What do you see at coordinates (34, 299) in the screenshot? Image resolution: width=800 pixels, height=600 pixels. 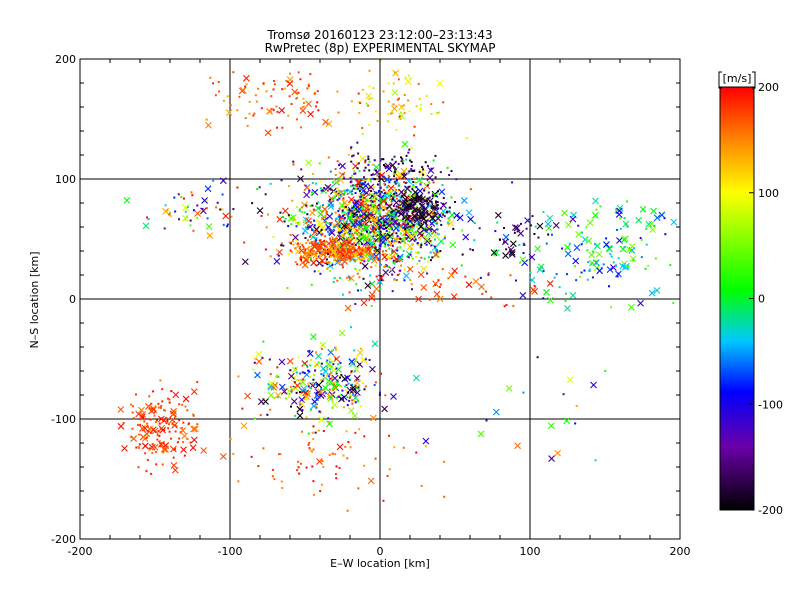 I see `y-axis-label: N–S location [km]` at bounding box center [34, 299].